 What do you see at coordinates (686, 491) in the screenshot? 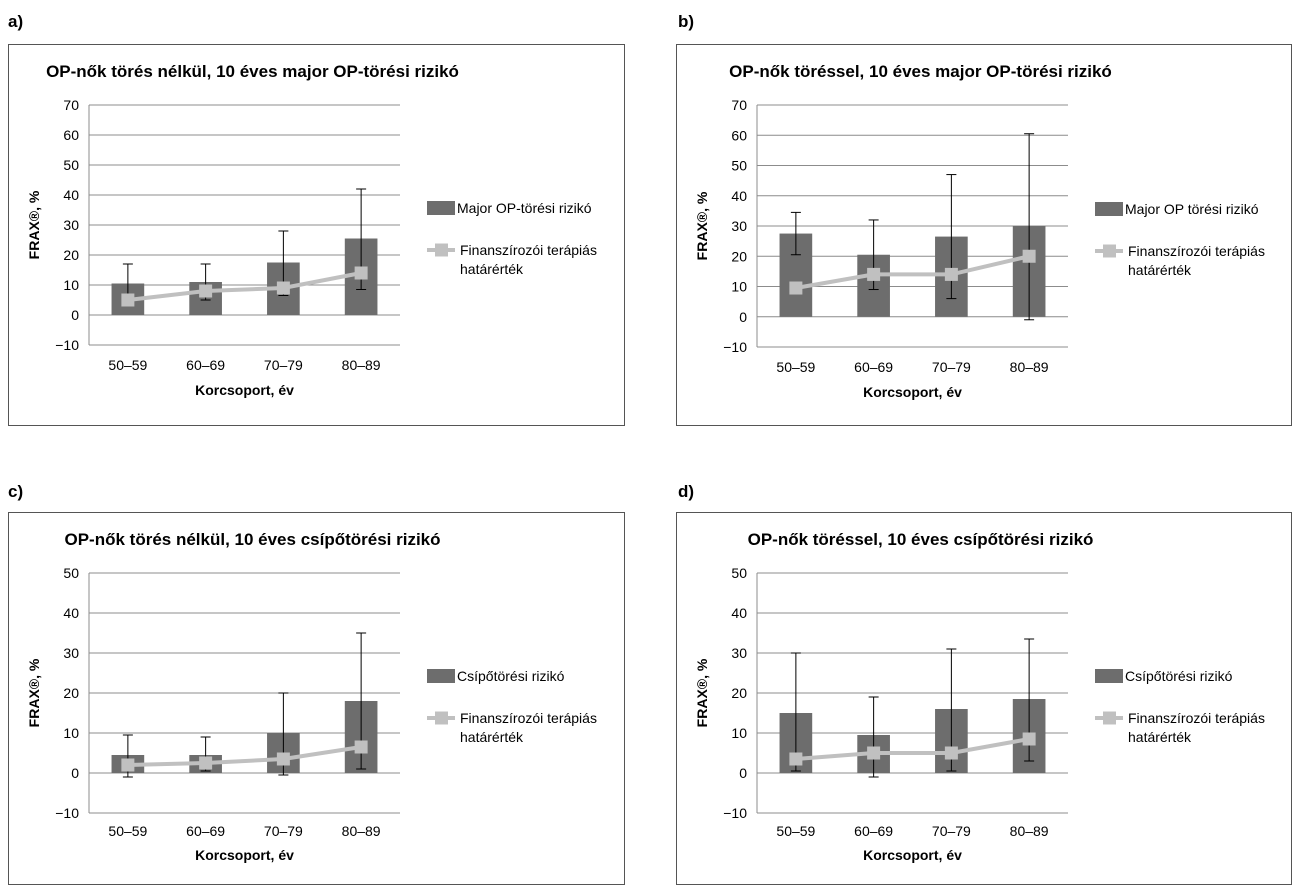
I see `panel-letter-d: d)` at bounding box center [686, 491].